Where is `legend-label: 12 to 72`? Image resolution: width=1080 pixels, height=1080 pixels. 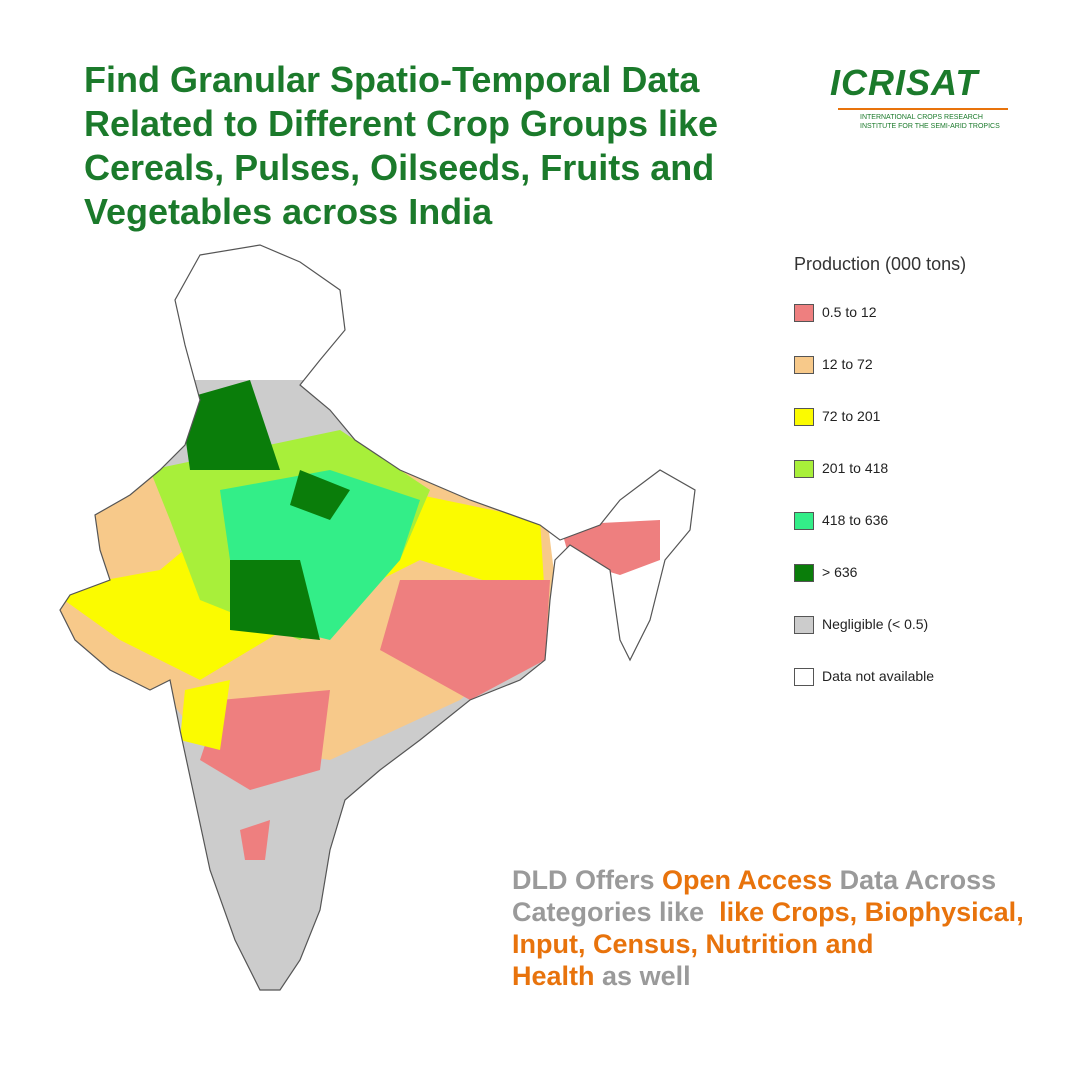
legend-label: 12 to 72 is located at coordinates (847, 364).